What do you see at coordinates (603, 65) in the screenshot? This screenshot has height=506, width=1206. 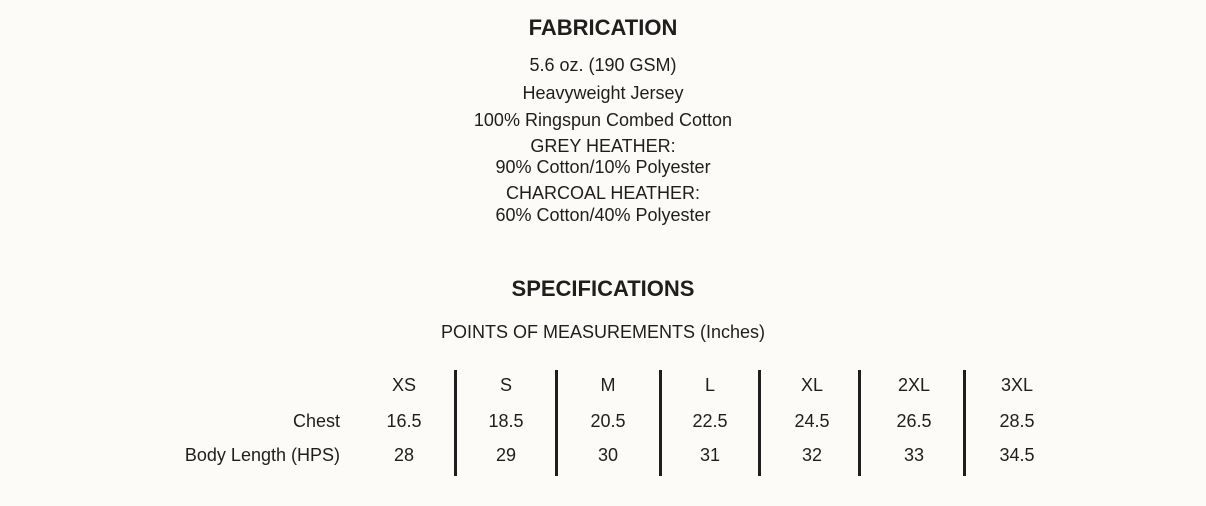 I see `fabrication-line: 5.6 oz. (190 GSM)` at bounding box center [603, 65].